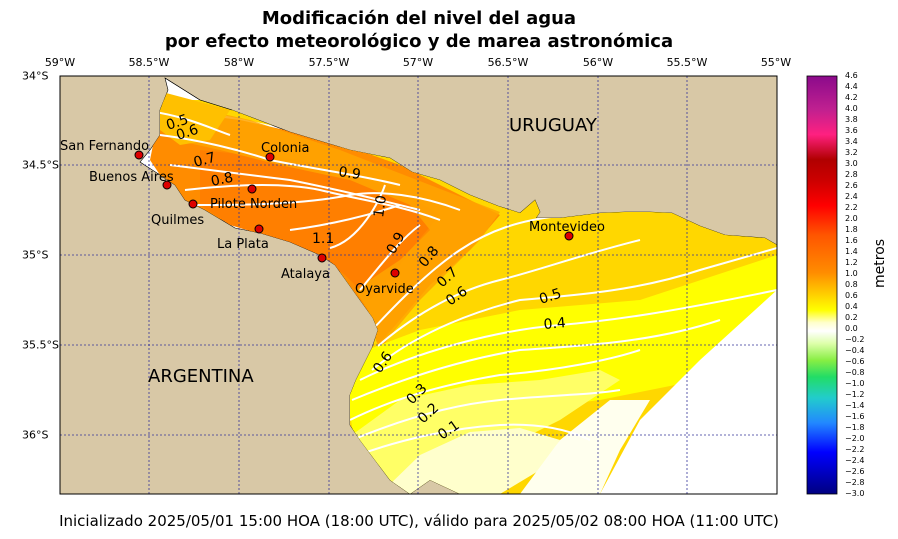 The height and width of the screenshot is (539, 898). What do you see at coordinates (187, 133) in the screenshot?
I see `contour-label: 0.6` at bounding box center [187, 133].